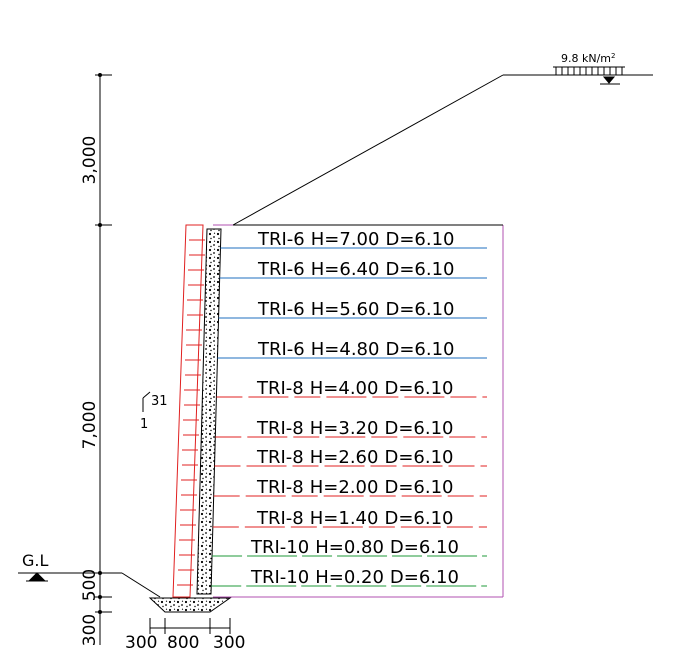 The width and height of the screenshot is (691, 672). What do you see at coordinates (159, 401) in the screenshot?
I see `slope-rise: 31` at bounding box center [159, 401].